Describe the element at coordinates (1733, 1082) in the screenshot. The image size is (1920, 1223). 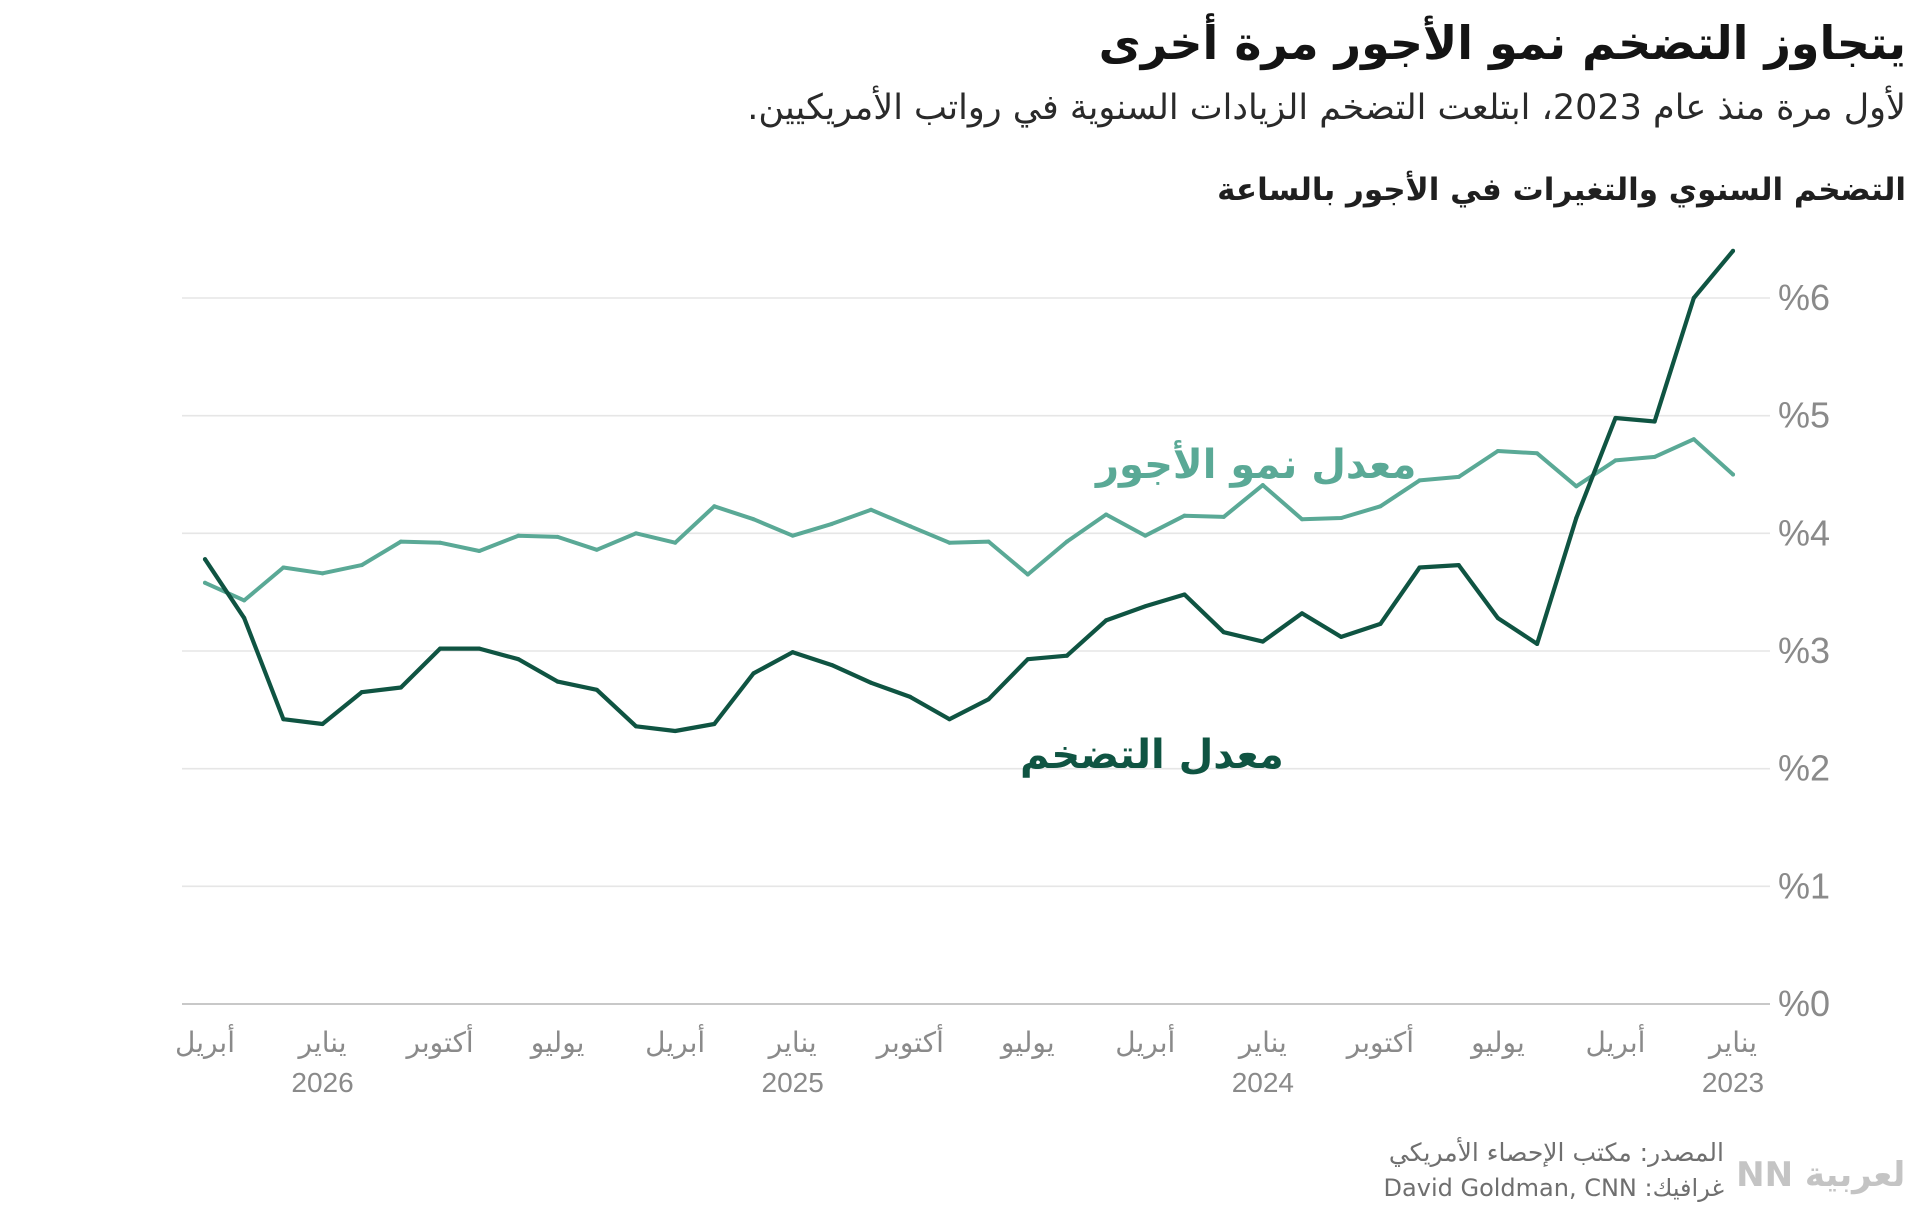
I see `x-tick-year: 2023` at that location.